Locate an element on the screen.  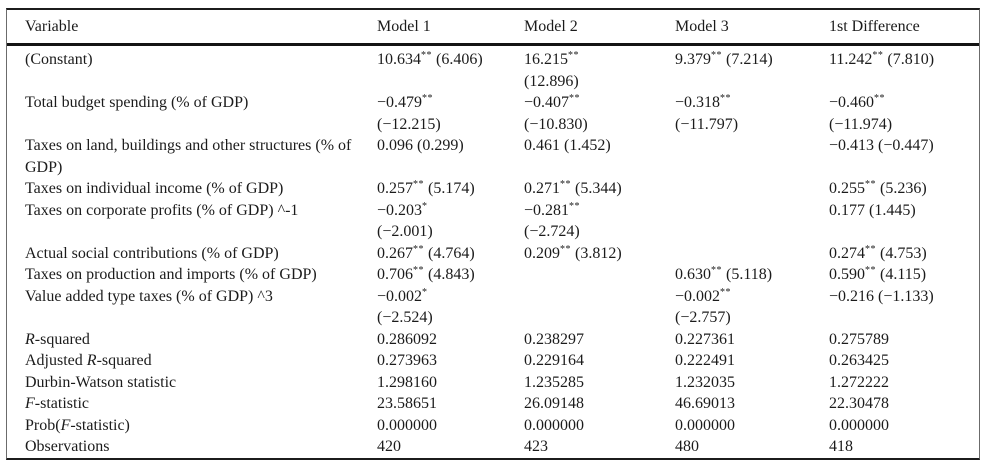
cell-first-difference: 418 is located at coordinates (904, 447).